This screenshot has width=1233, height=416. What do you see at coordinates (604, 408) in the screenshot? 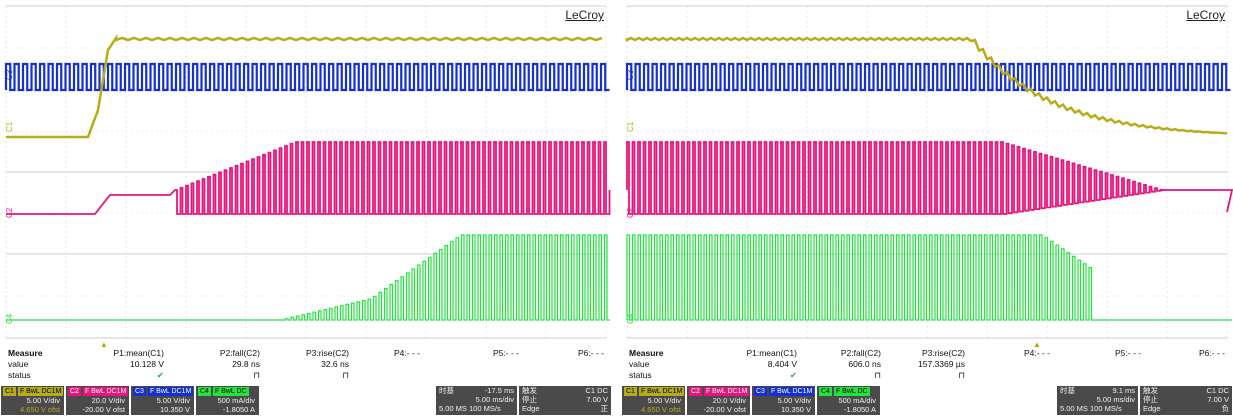
I see `trigger-slope: 正` at bounding box center [604, 408].